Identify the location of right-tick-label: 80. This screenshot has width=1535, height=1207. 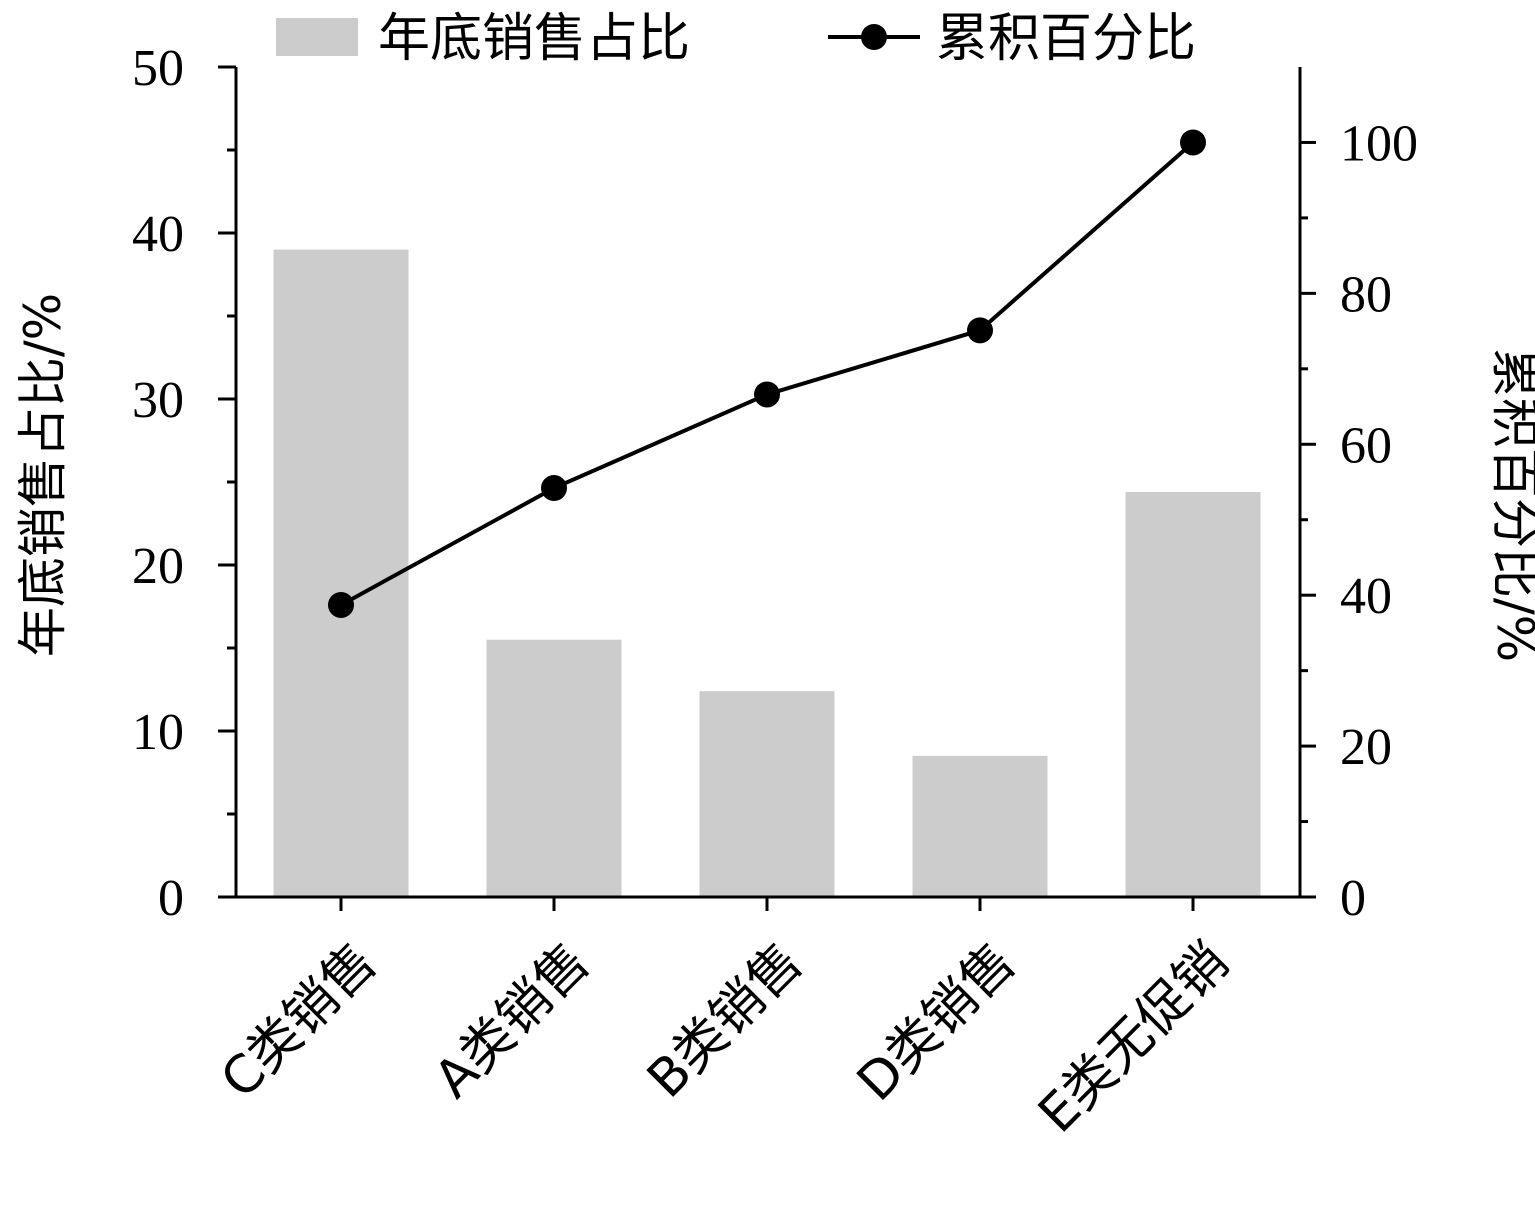
(1366, 294).